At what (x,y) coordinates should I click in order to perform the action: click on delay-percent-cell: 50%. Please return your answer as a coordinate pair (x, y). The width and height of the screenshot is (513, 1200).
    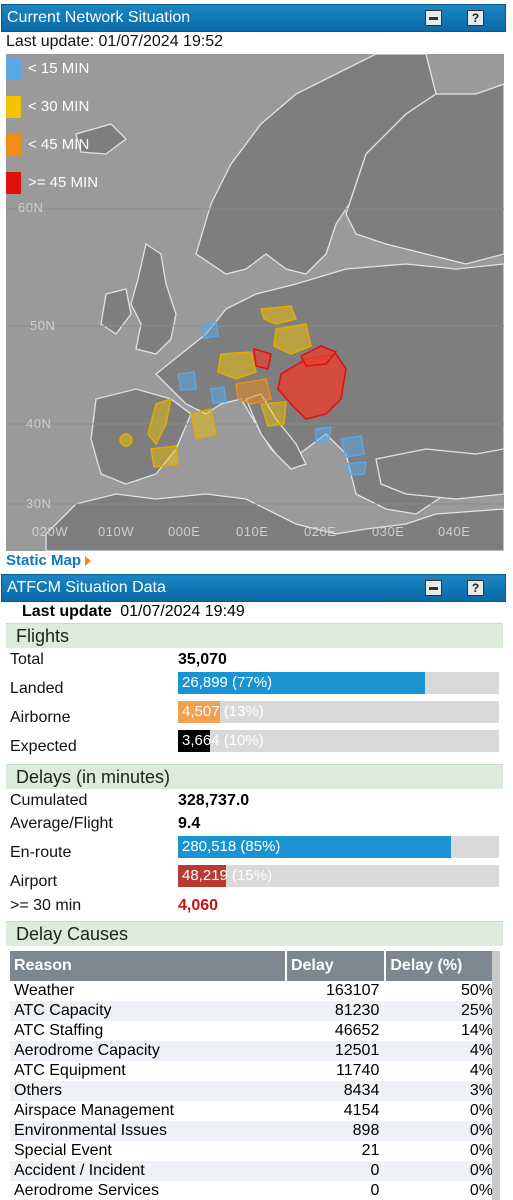
    Looking at the image, I should click on (476, 990).